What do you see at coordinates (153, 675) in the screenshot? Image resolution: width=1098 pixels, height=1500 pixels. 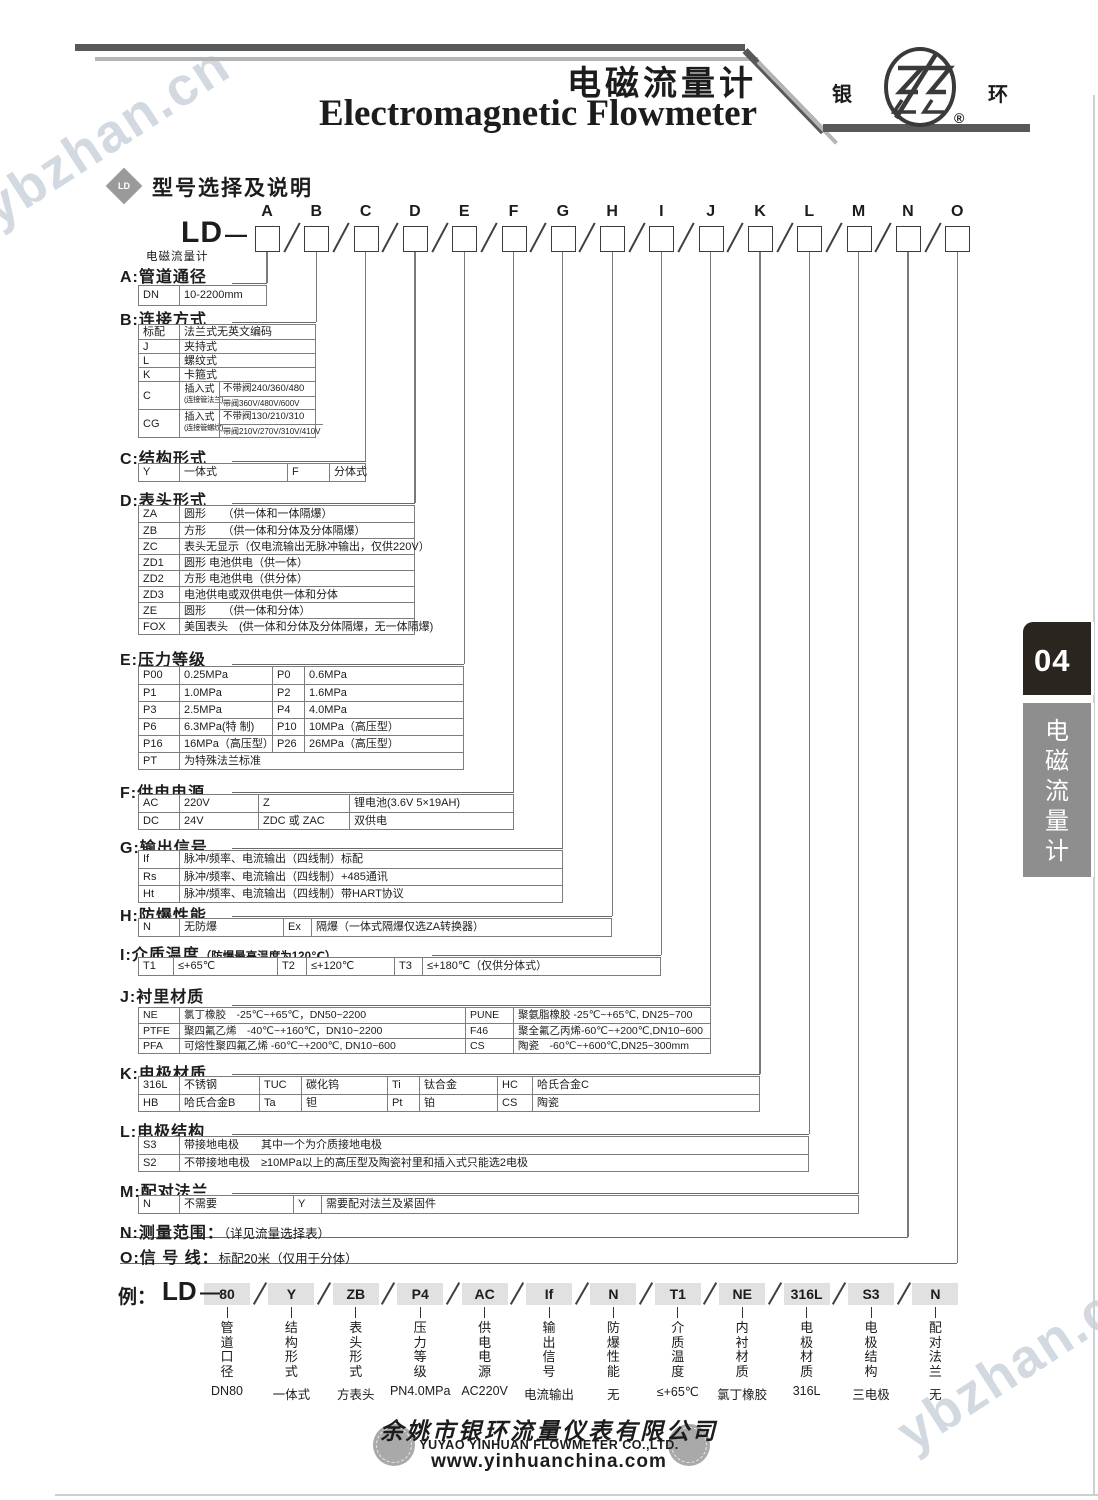 I see `code-cell: P00` at bounding box center [153, 675].